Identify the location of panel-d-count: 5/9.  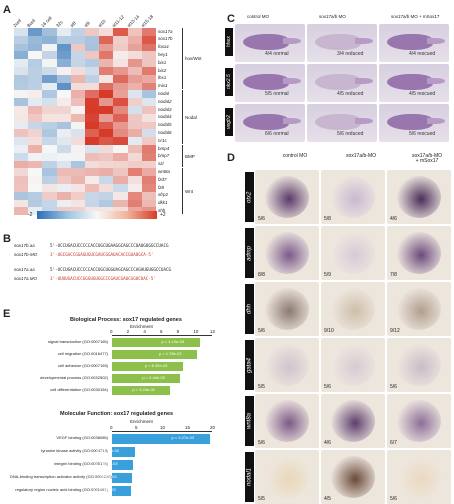
(327, 275).